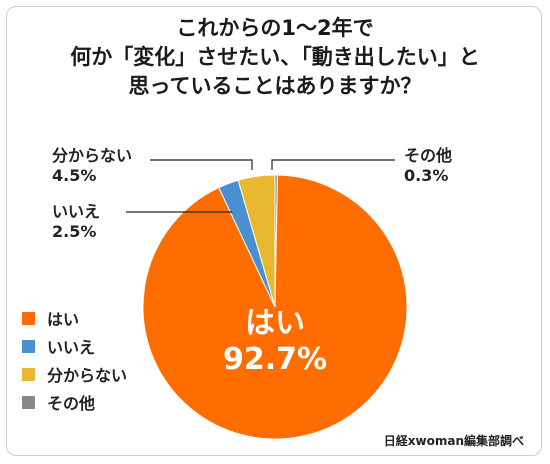 Image resolution: width=550 pixels, height=464 pixels. Describe the element at coordinates (74, 231) in the screenshot. I see `callout-iie-value: 2.5%` at that location.